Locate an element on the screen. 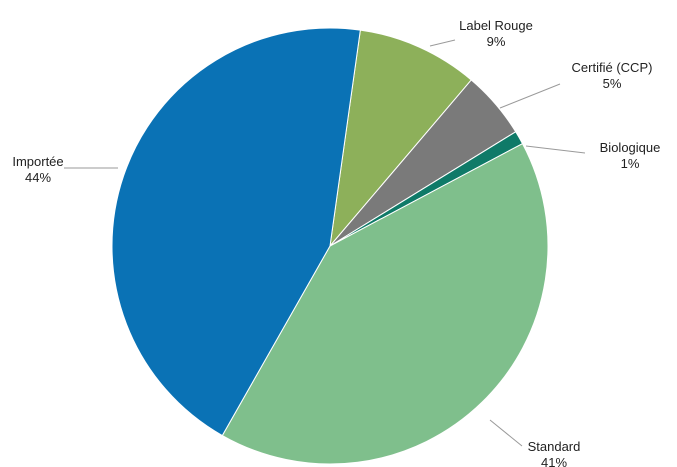 This screenshot has height=467, width=677. slice-percent-label: 9% is located at coordinates (496, 41).